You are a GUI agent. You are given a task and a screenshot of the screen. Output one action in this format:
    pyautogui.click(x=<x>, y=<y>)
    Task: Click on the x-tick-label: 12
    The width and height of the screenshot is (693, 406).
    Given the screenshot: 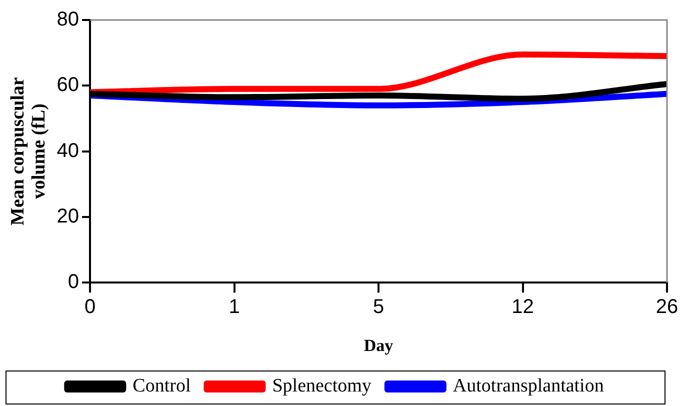 What is the action you would take?
    pyautogui.click(x=523, y=307)
    